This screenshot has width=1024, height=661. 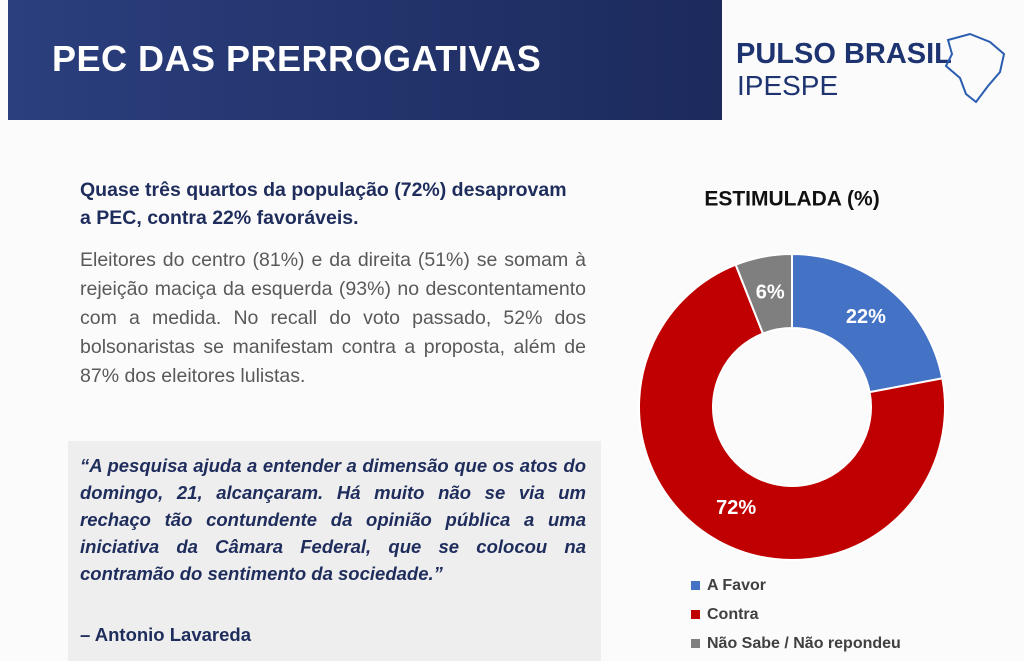 What do you see at coordinates (297, 58) in the screenshot?
I see `header-title: PEC DAS PRERROGATIVAS` at bounding box center [297, 58].